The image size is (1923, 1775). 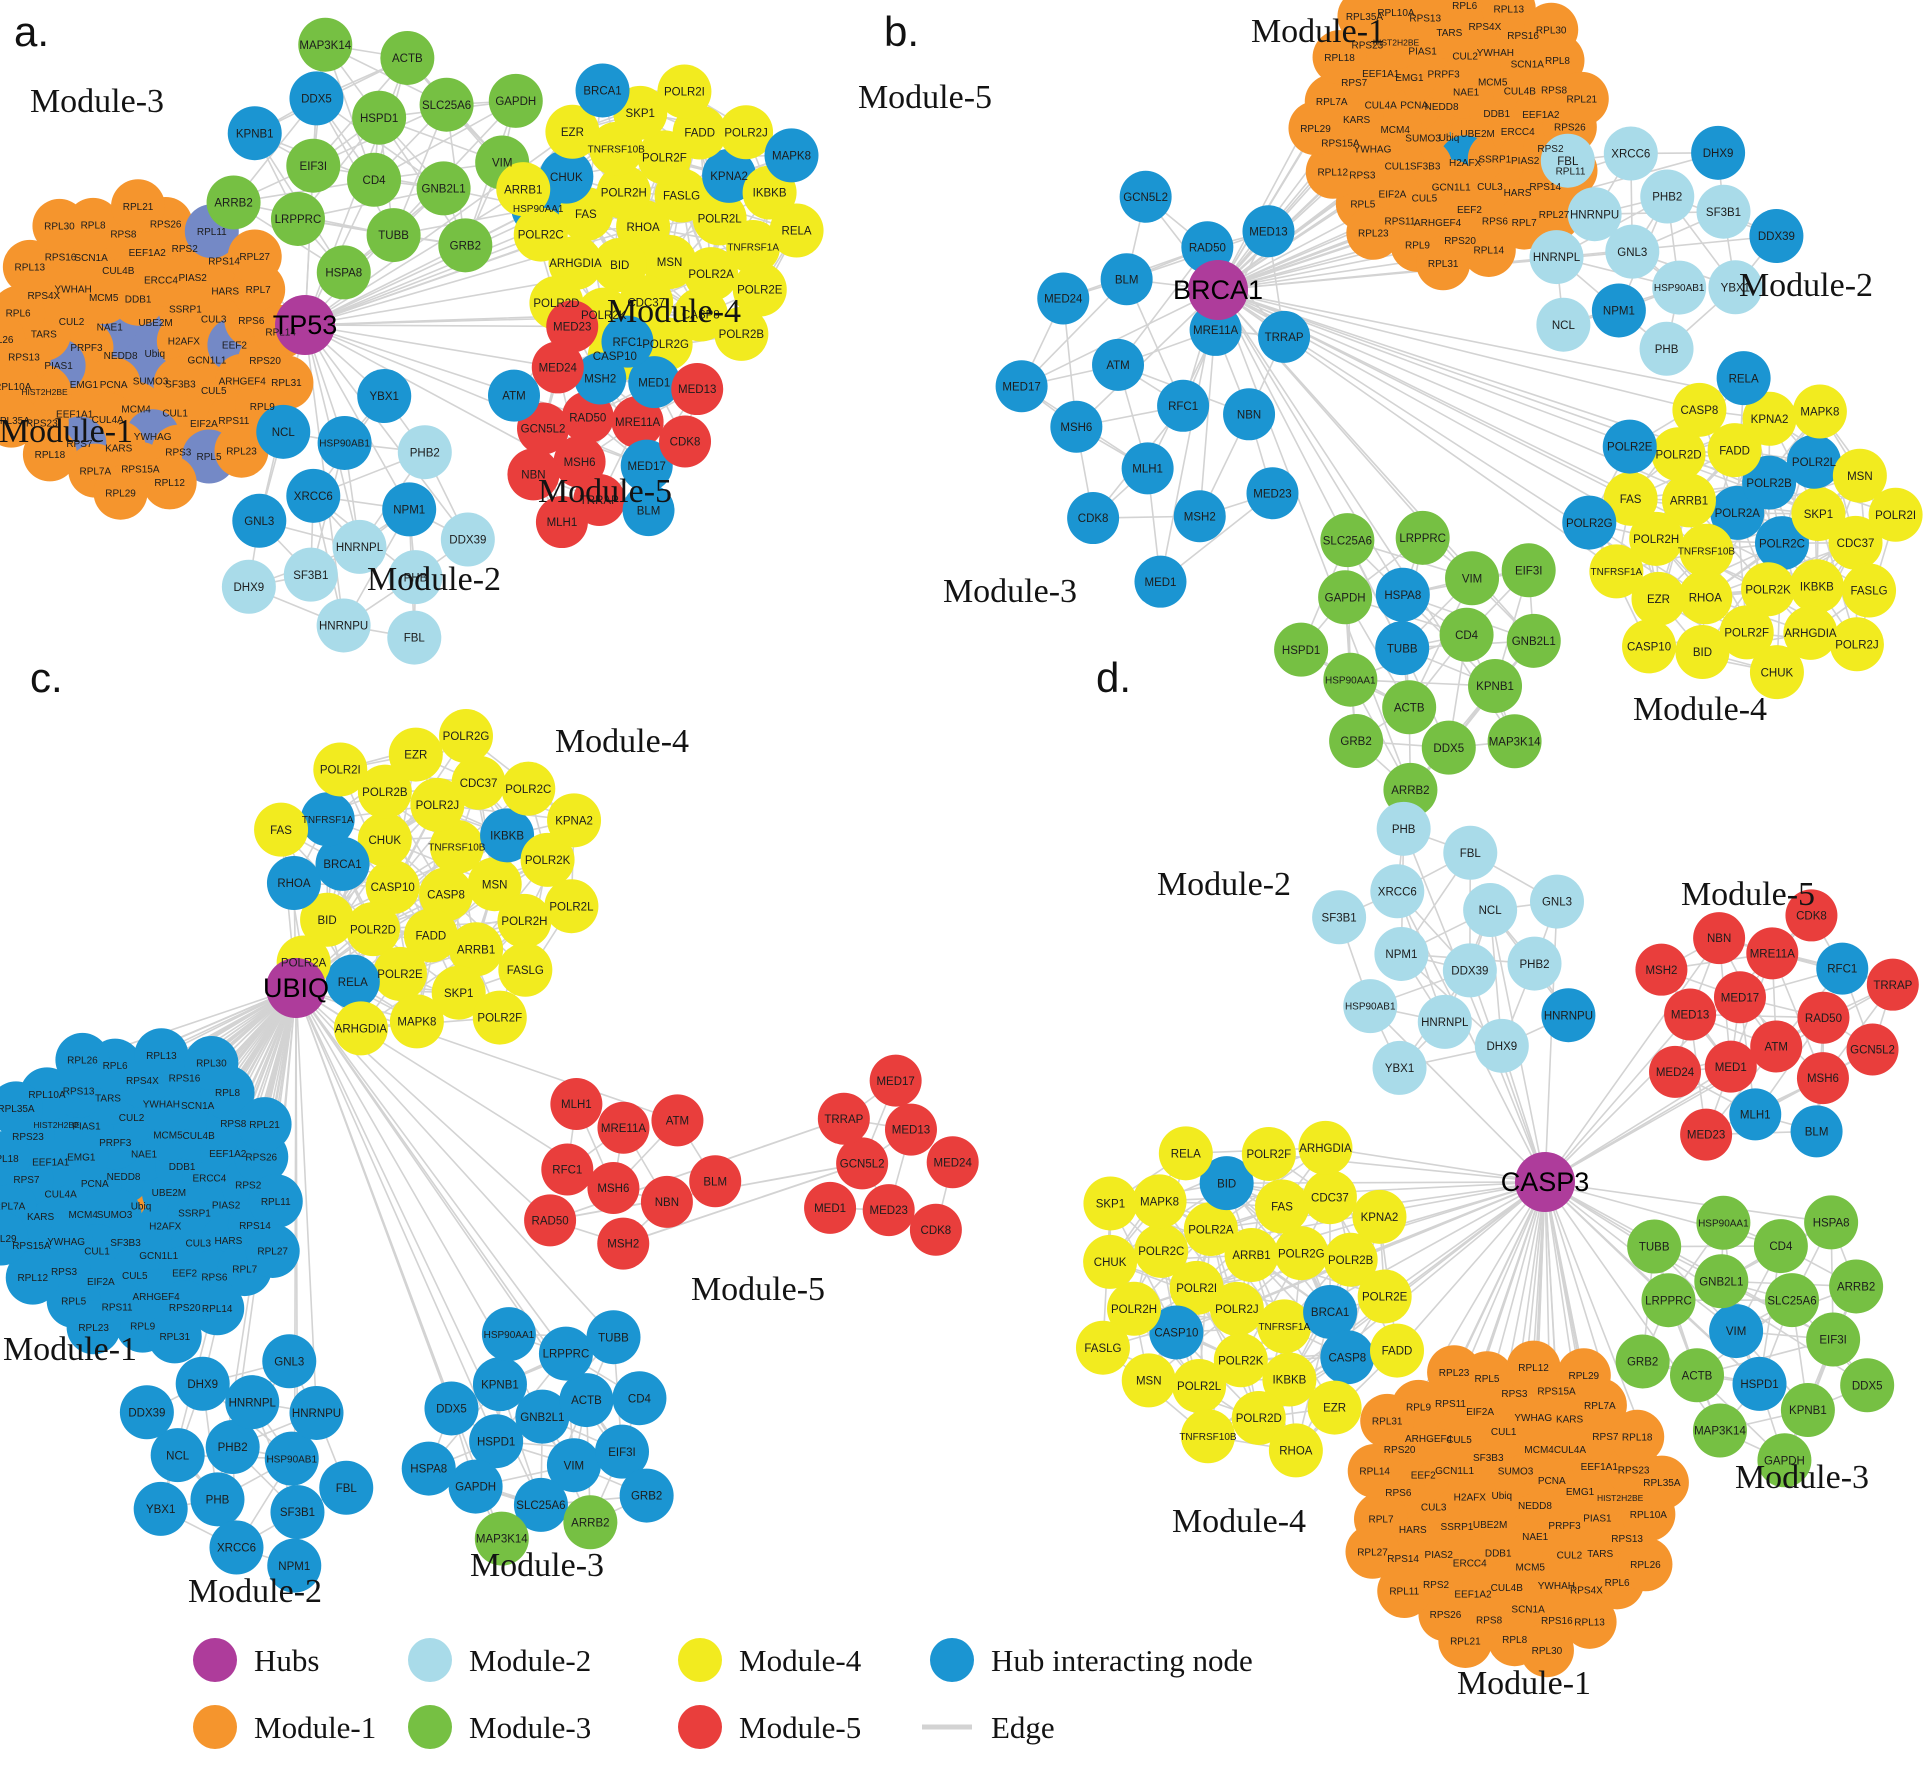 I want to click on node-label-GCN5L2: GCN5L2, so click(x=862, y=1165).